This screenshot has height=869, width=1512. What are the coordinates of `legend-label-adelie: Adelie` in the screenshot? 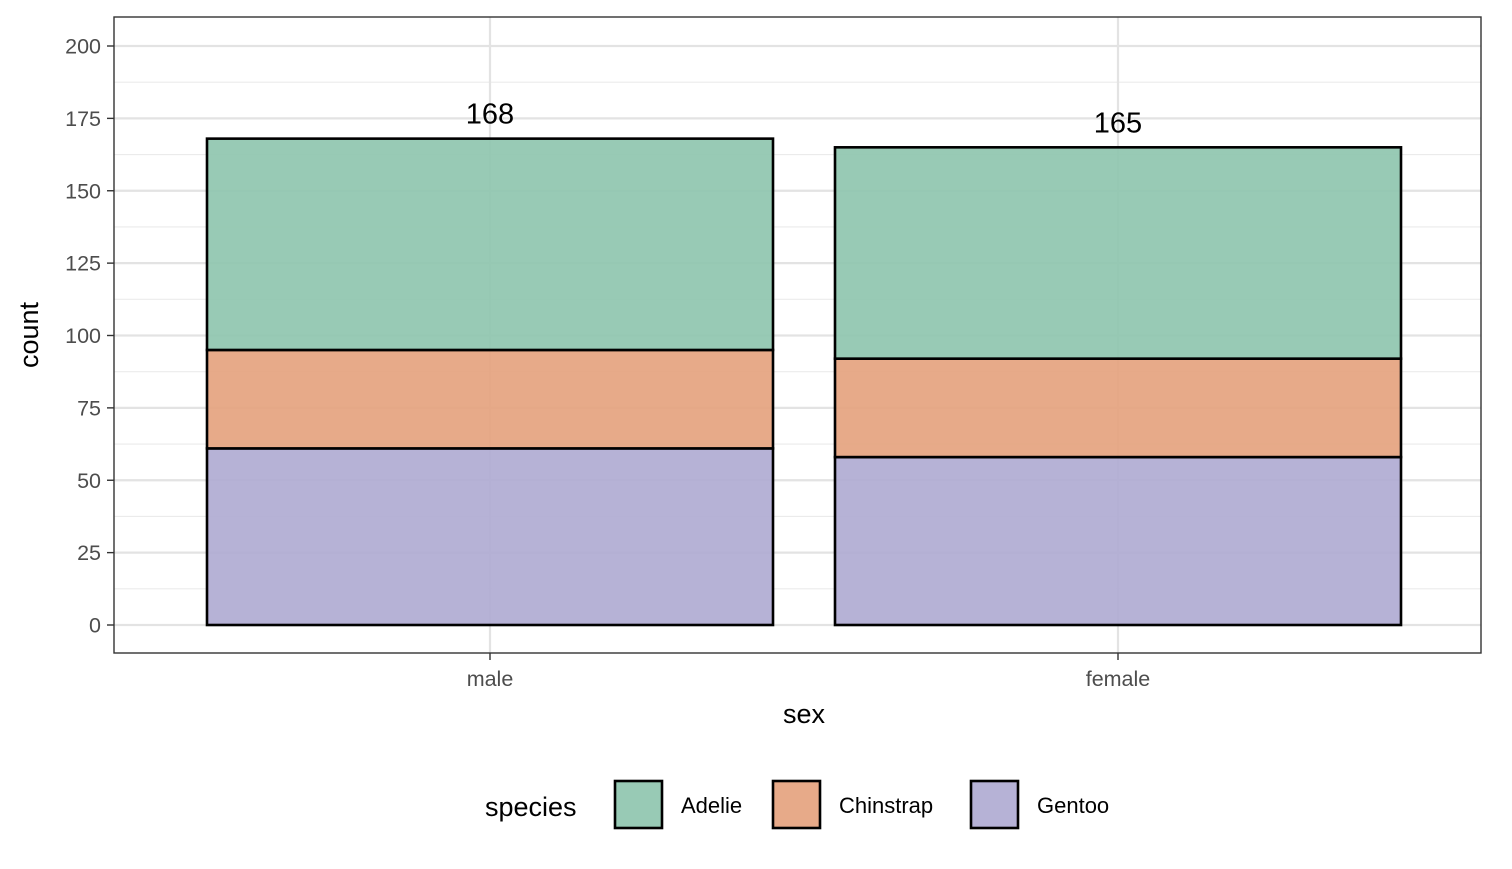 It's located at (711, 805).